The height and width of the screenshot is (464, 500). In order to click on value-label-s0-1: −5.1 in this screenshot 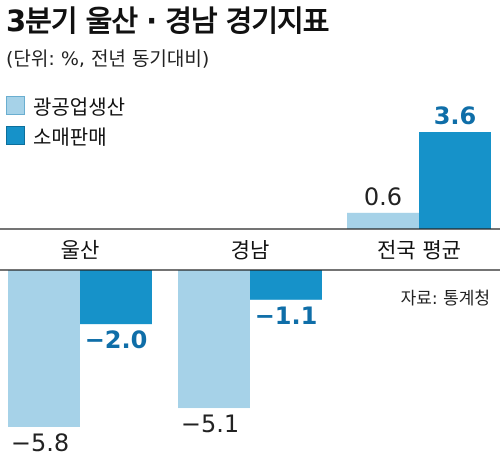, I will do `click(210, 424)`.